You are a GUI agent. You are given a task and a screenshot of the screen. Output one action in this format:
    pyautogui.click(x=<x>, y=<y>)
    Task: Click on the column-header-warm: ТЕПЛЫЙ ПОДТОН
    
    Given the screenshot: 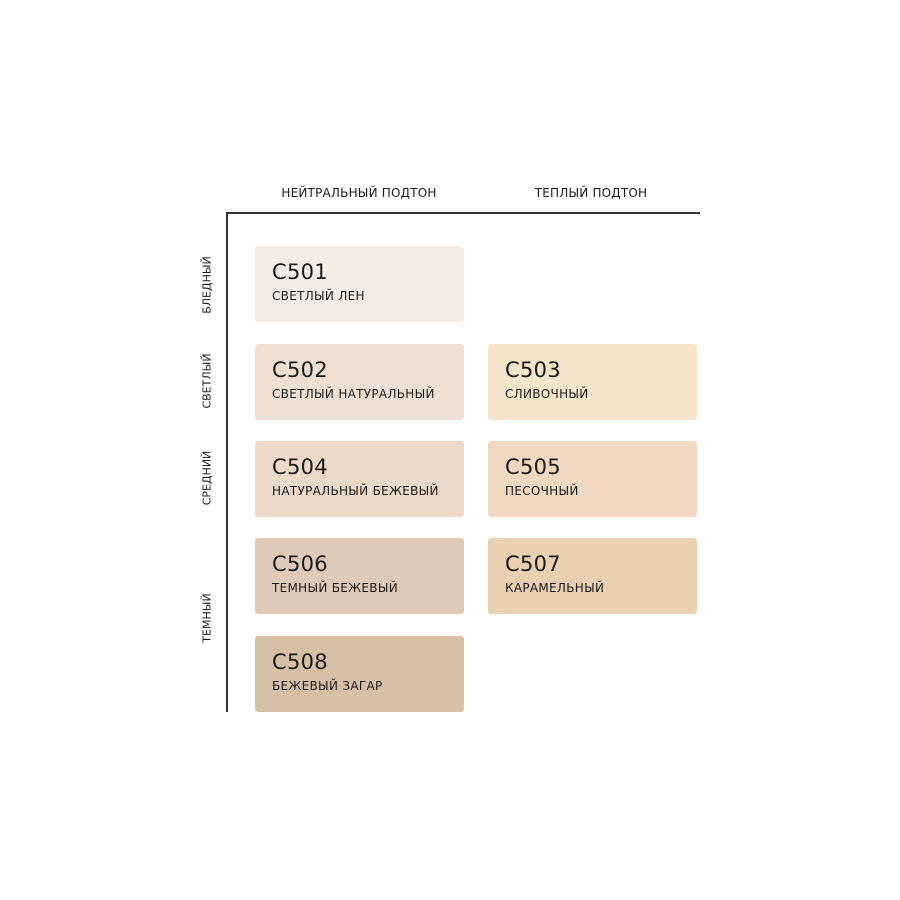 What is the action you would take?
    pyautogui.click(x=591, y=193)
    